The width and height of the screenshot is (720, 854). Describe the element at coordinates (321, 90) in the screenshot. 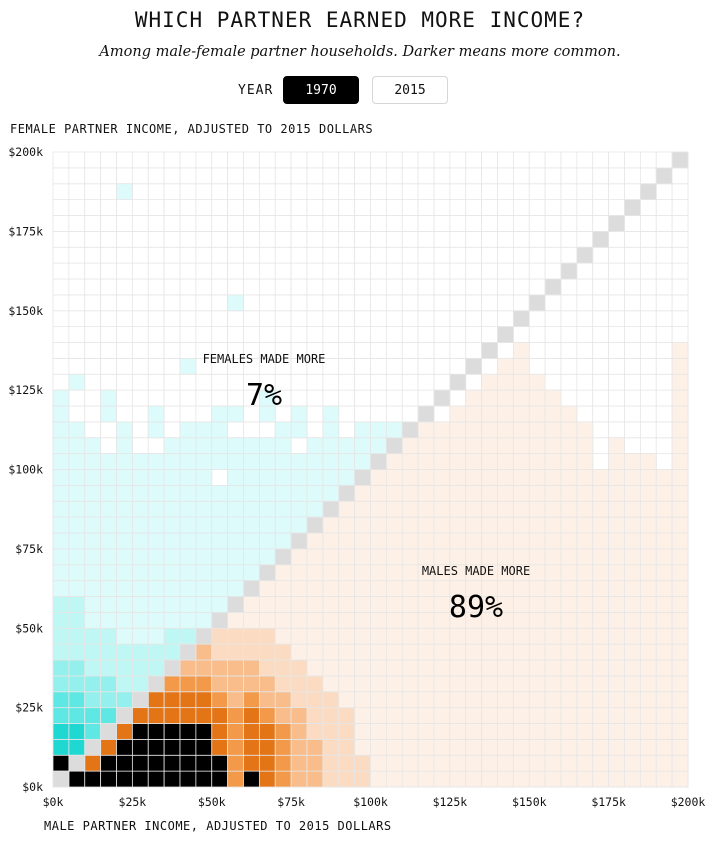

I see `year-1970-button: 1970` at that location.